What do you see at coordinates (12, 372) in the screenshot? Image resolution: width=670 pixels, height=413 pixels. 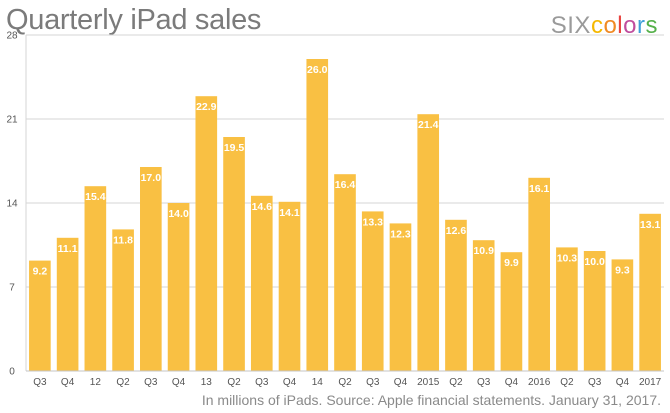 I see `y-tick-label: 0` at bounding box center [12, 372].